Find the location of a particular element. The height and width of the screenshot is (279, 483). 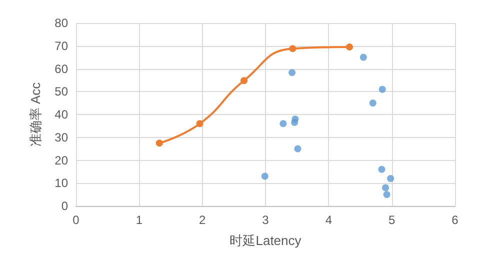

y-tick-label: 60 is located at coordinates (61, 69).